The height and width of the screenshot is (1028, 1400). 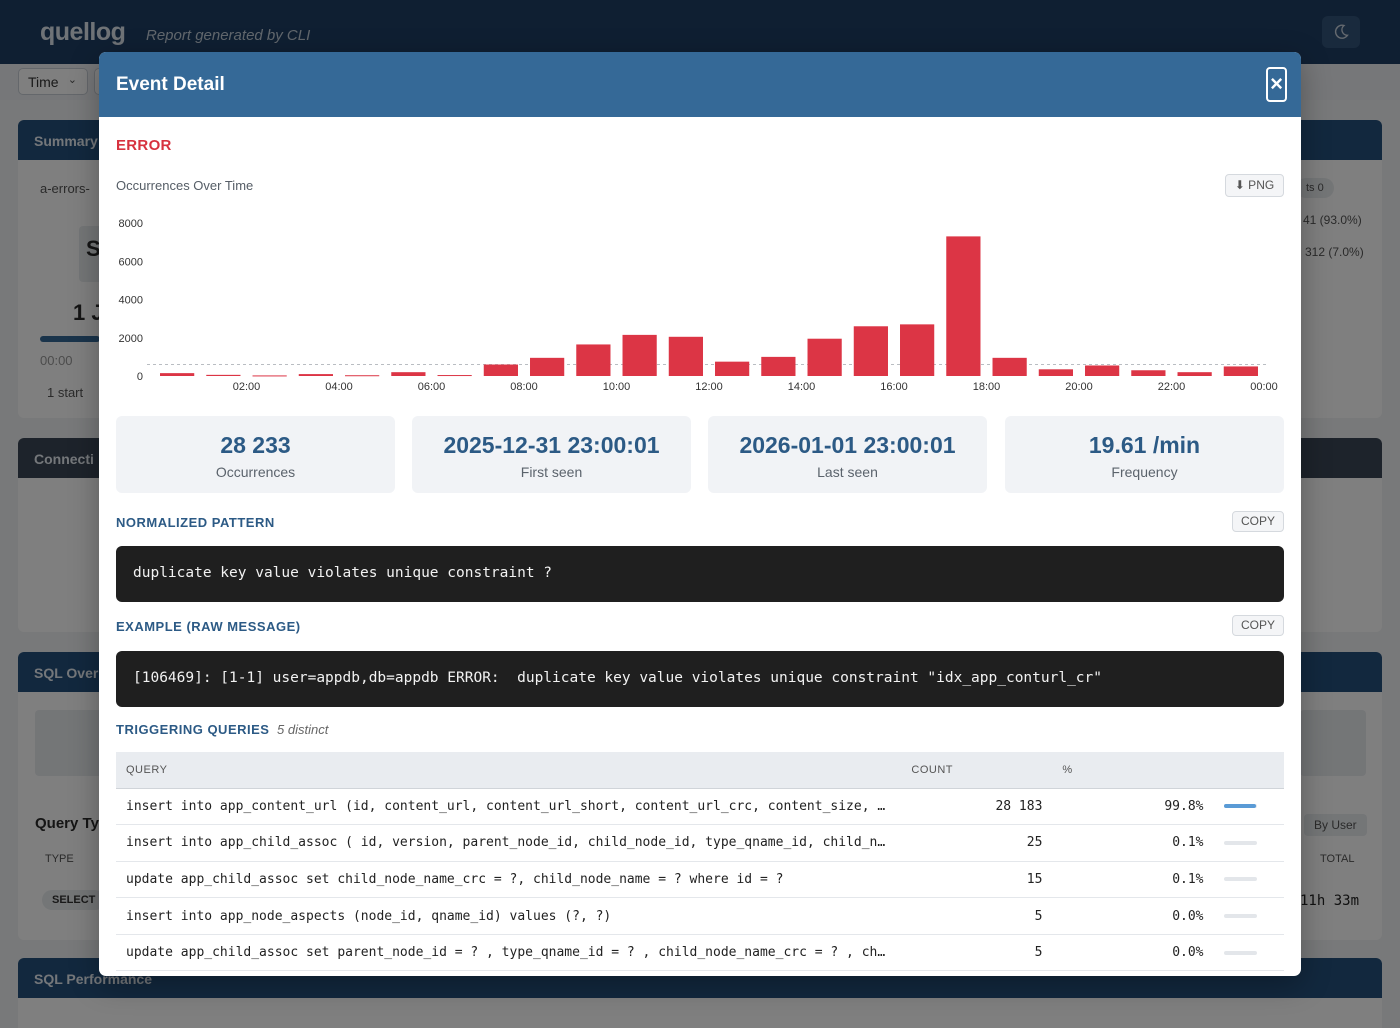 What do you see at coordinates (1258, 625) in the screenshot?
I see `copy-example-button: COPY` at bounding box center [1258, 625].